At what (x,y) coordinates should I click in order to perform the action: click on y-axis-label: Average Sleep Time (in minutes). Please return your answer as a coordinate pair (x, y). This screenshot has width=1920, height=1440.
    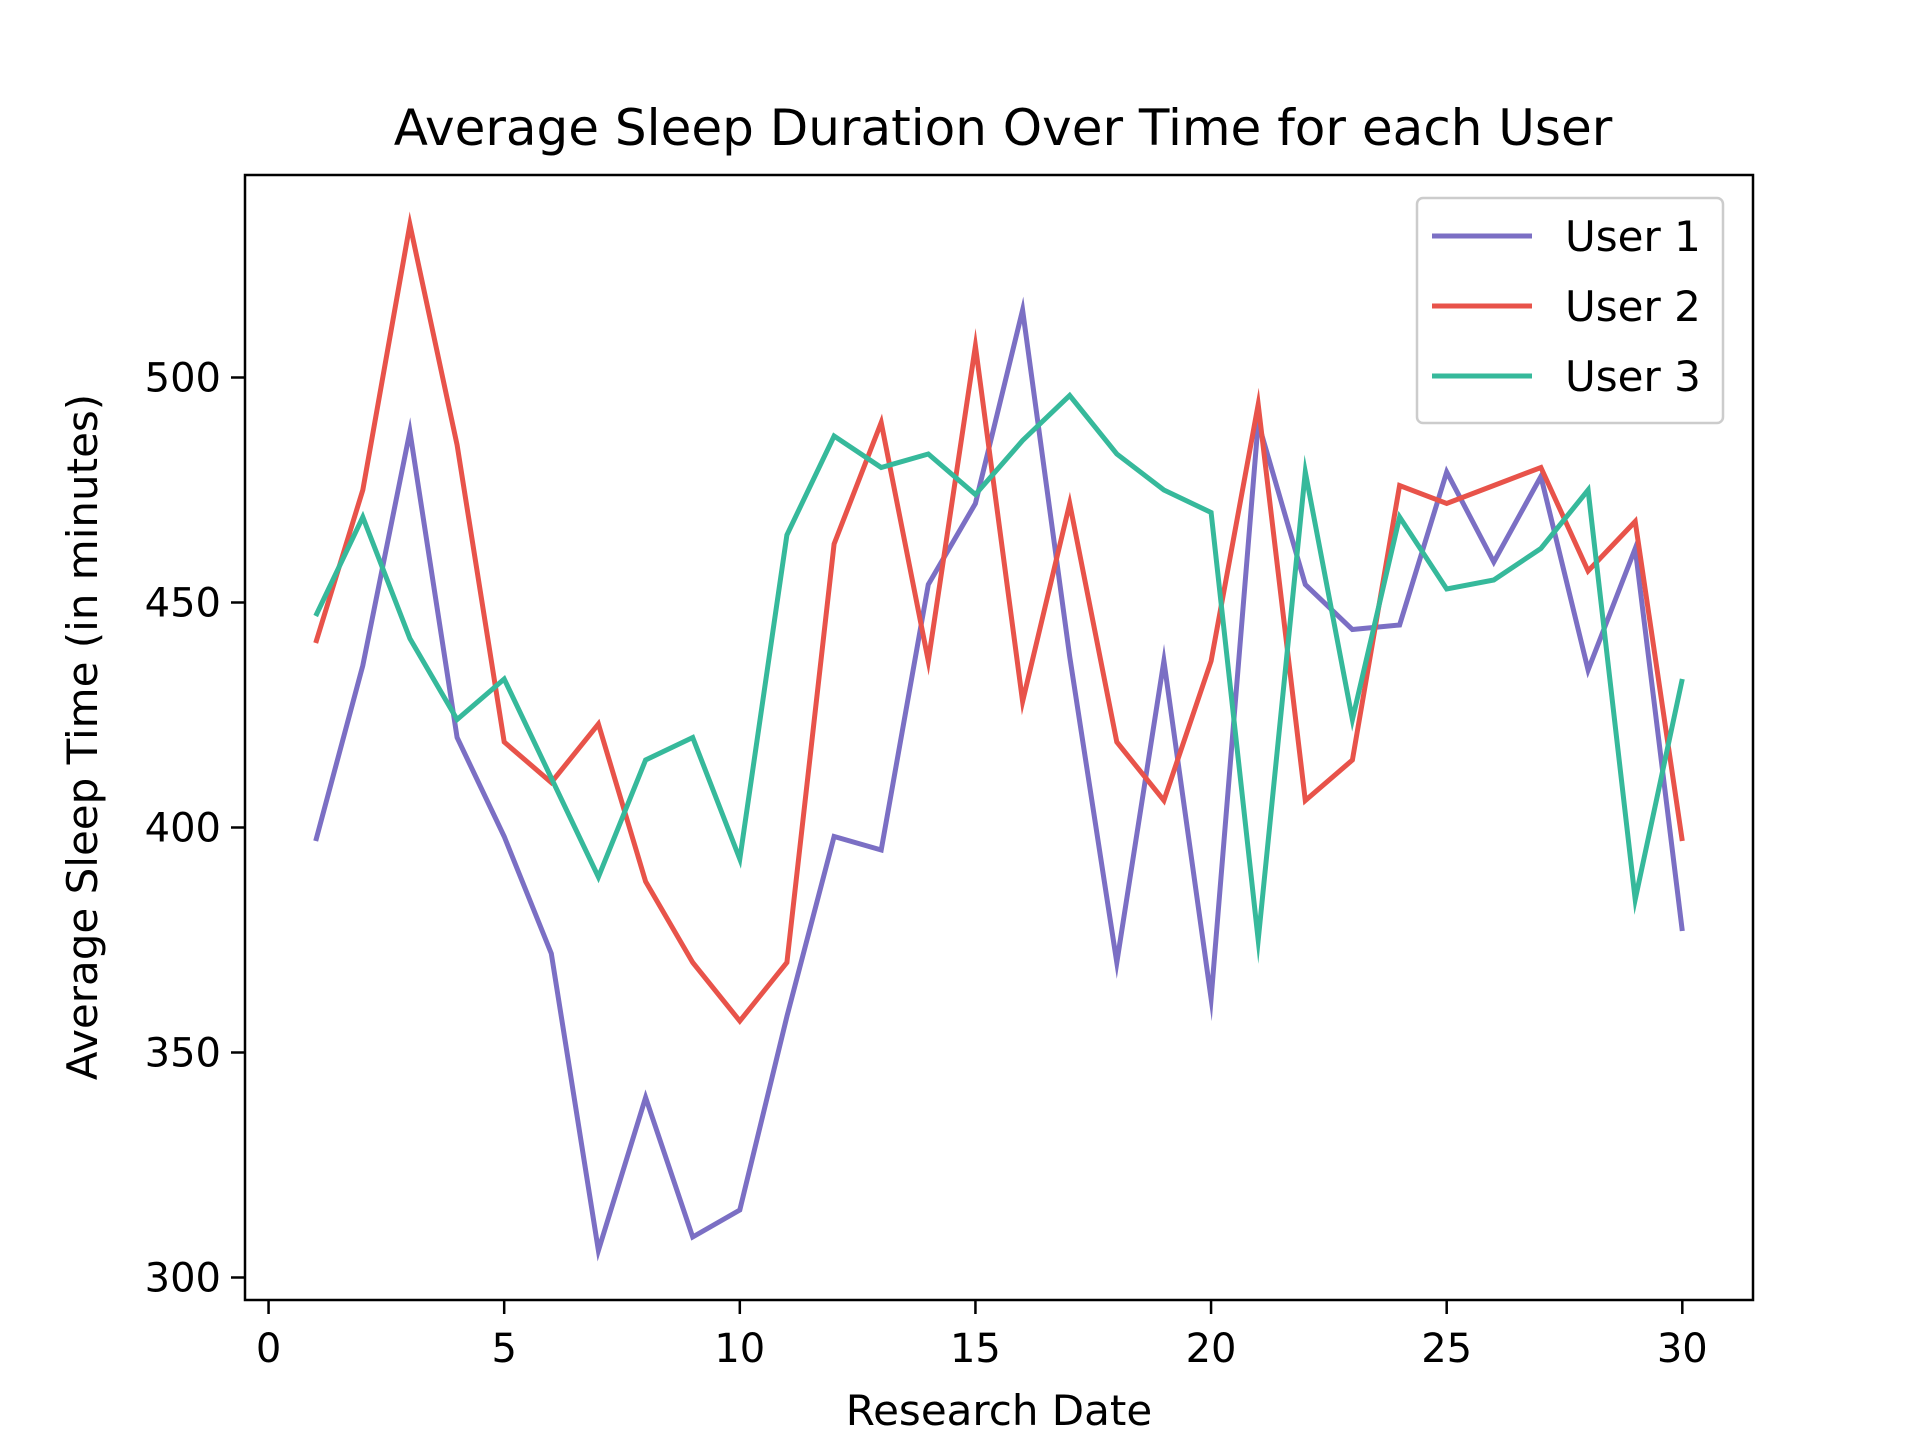
    Looking at the image, I should click on (82, 737).